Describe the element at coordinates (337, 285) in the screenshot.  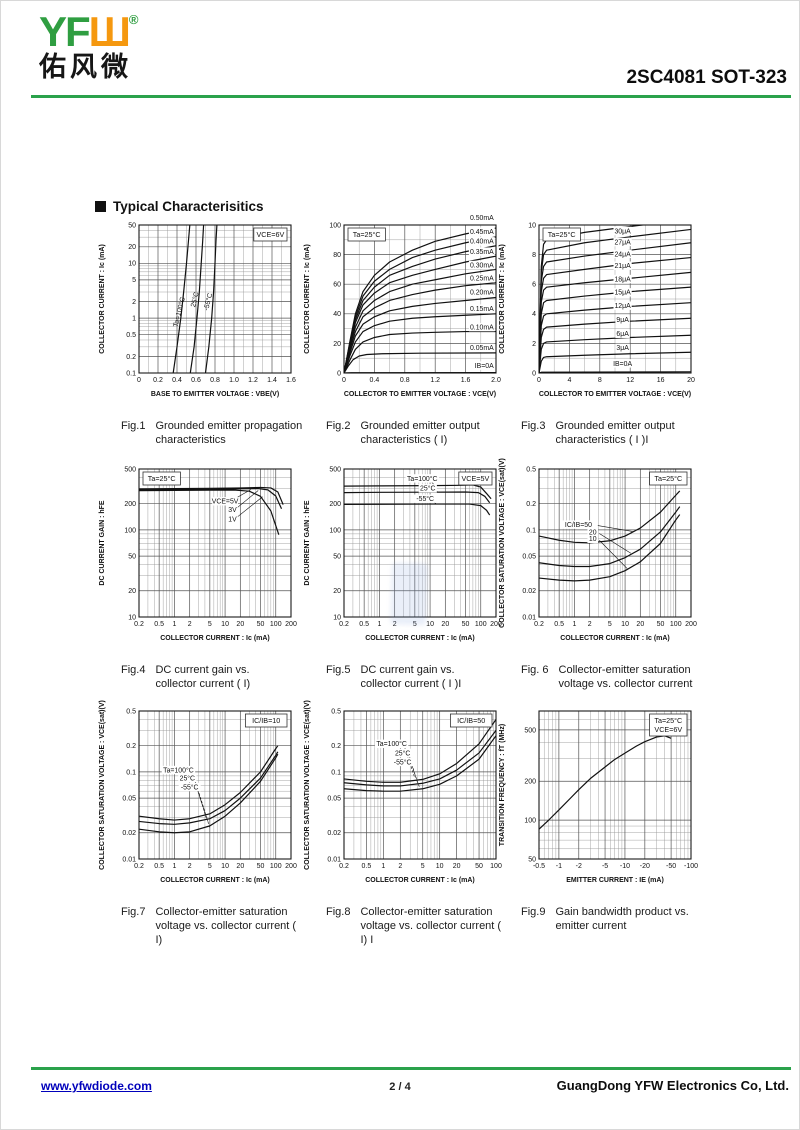
I see `svg-text: 60` at that location.